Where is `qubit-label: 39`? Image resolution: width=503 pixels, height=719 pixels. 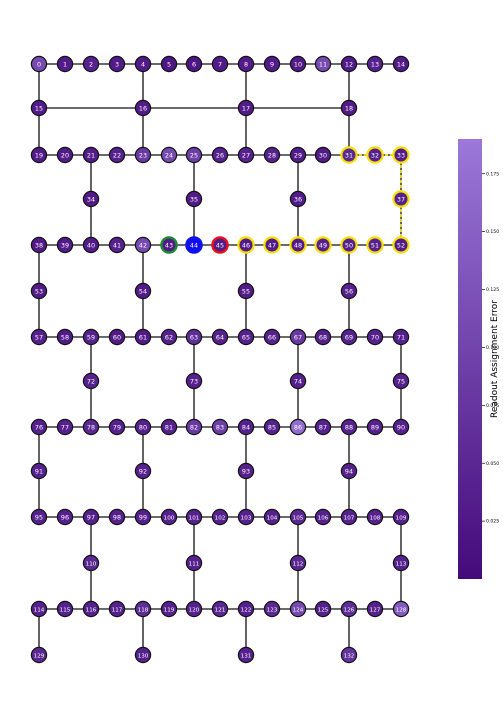 qubit-label: 39 is located at coordinates (65, 245).